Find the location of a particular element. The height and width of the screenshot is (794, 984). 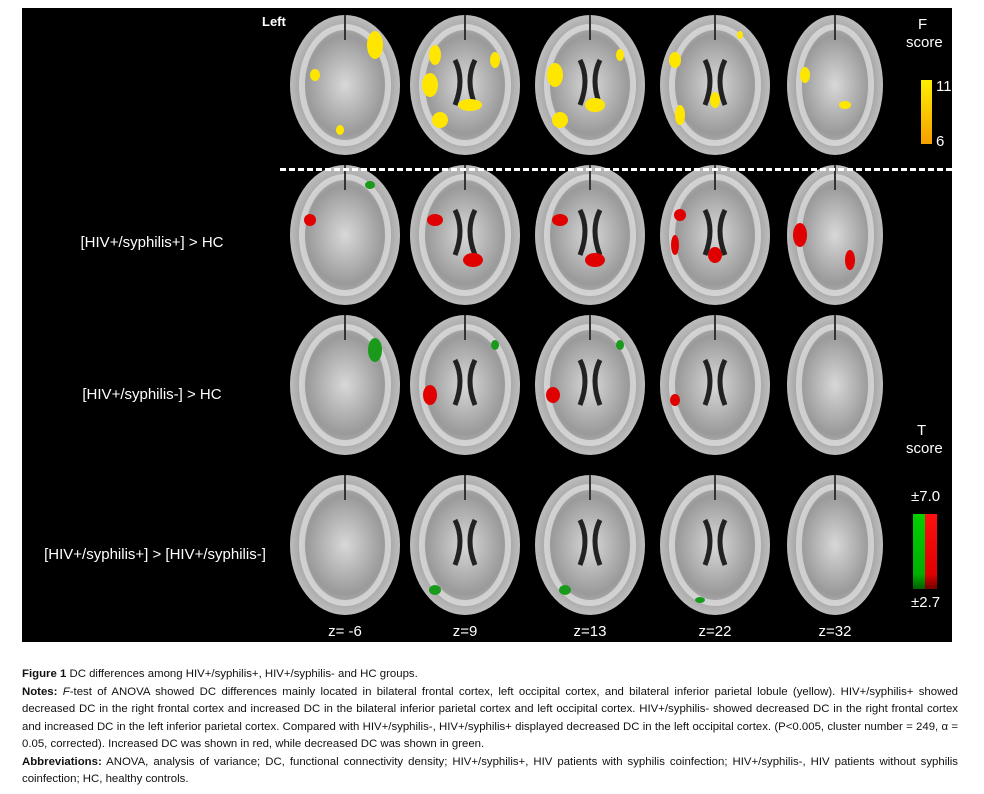

abbr-label: Abbreviations: is located at coordinates (62, 761).